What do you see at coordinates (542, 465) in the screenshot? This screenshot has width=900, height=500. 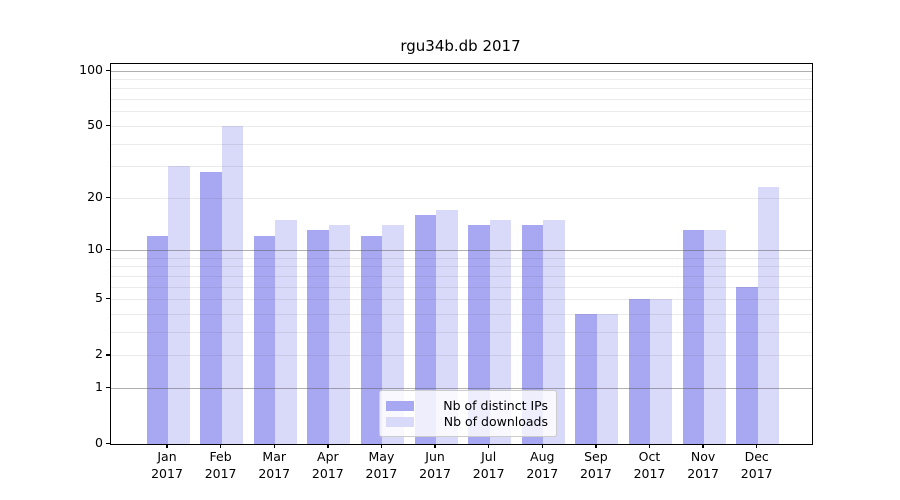 I see `x-tick-label-aug: Aug 2017` at bounding box center [542, 465].